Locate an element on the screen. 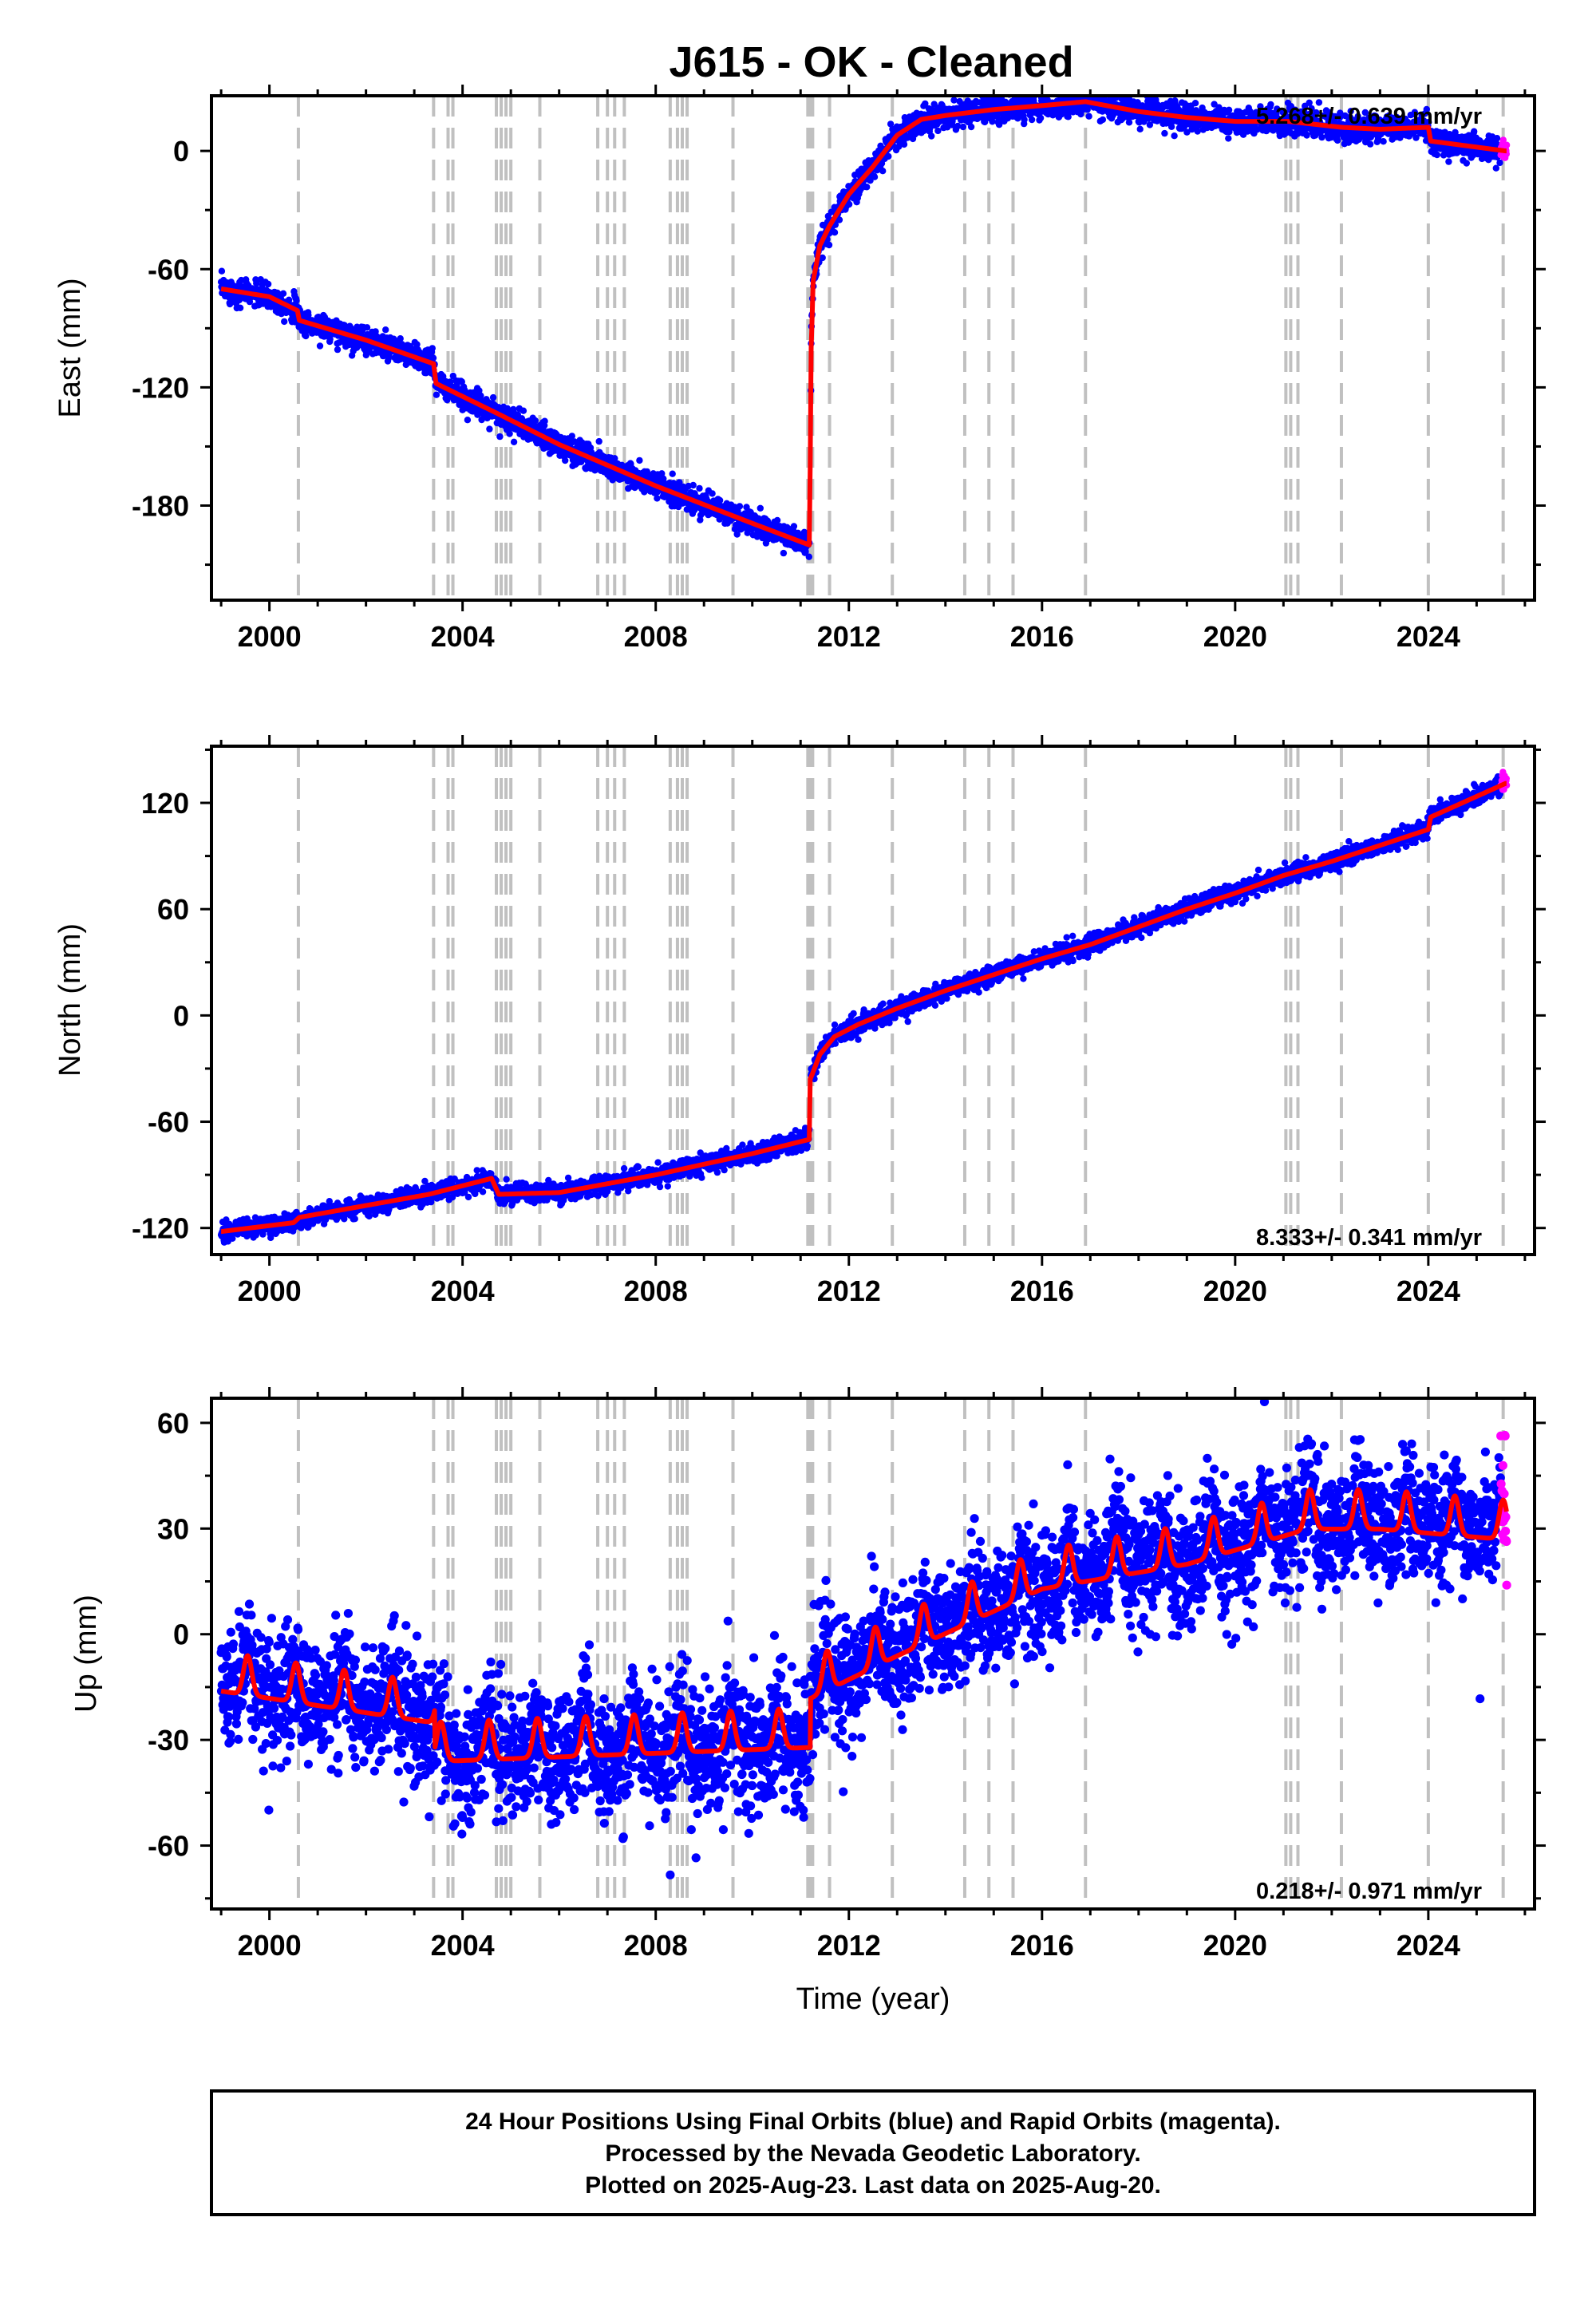 The image size is (1596, 2316). x-tick-label: 2000 is located at coordinates (270, 636).